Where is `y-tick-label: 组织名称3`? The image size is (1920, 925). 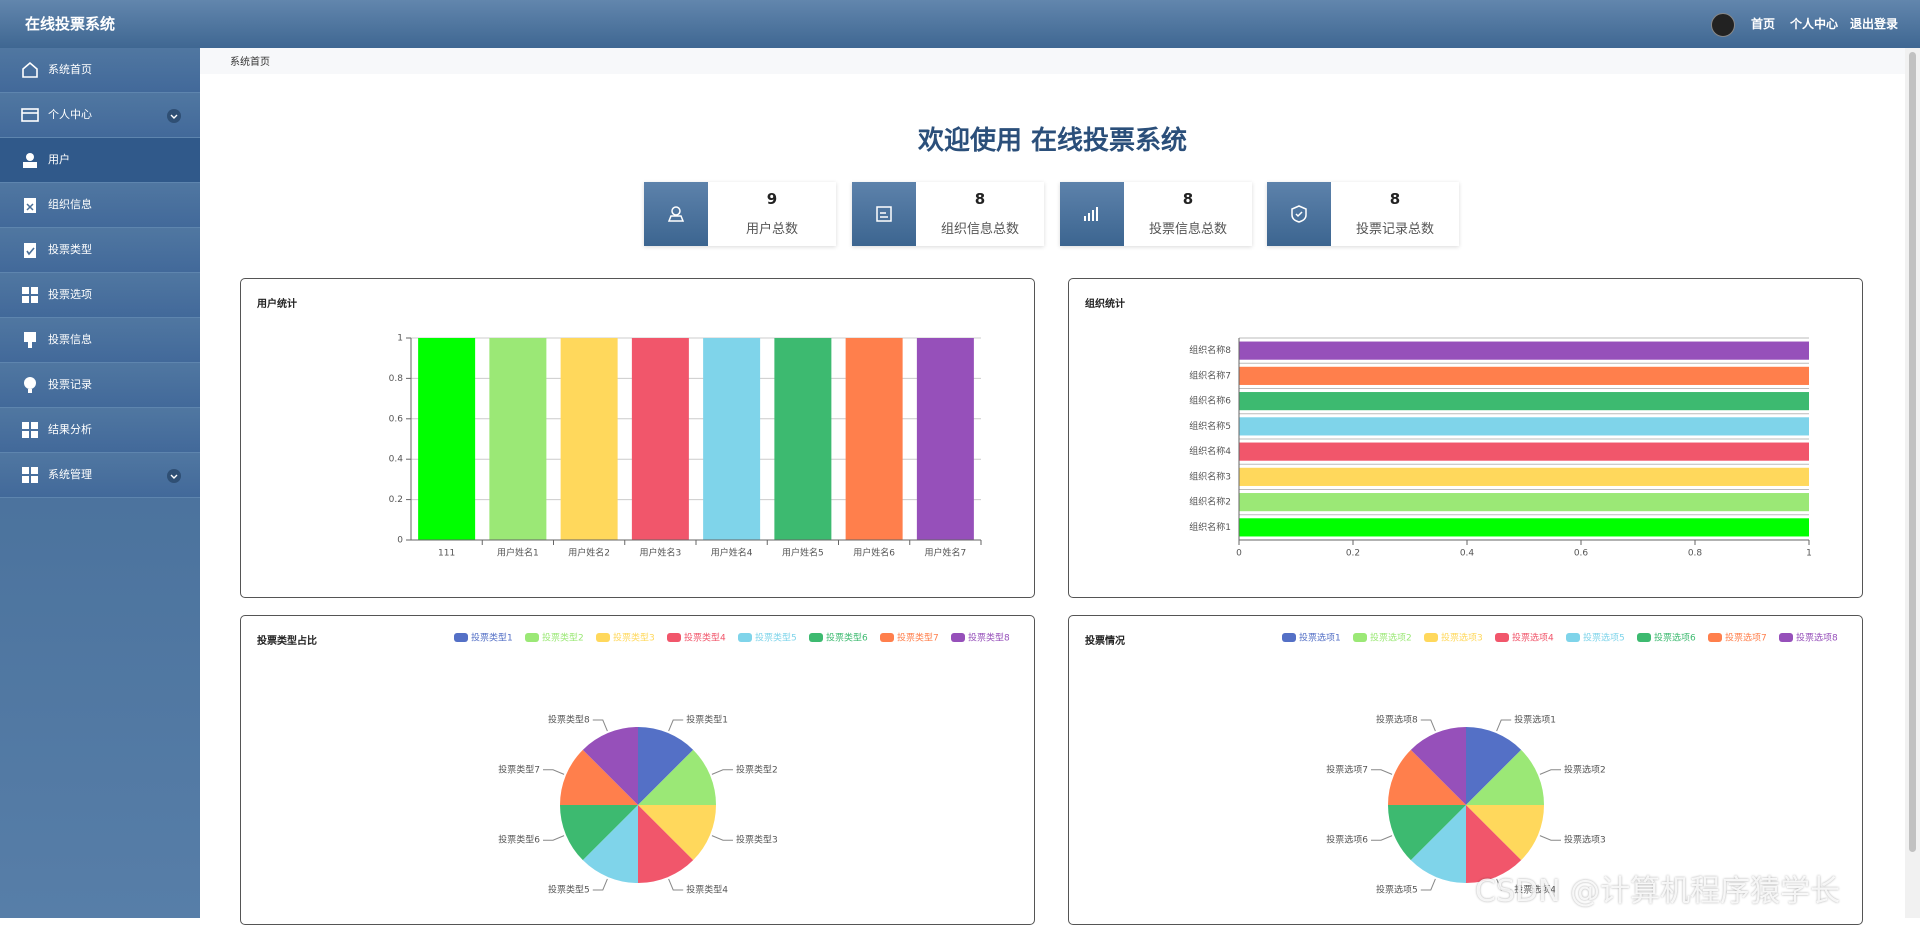
y-tick-label: 组织名称3 is located at coordinates (1210, 476).